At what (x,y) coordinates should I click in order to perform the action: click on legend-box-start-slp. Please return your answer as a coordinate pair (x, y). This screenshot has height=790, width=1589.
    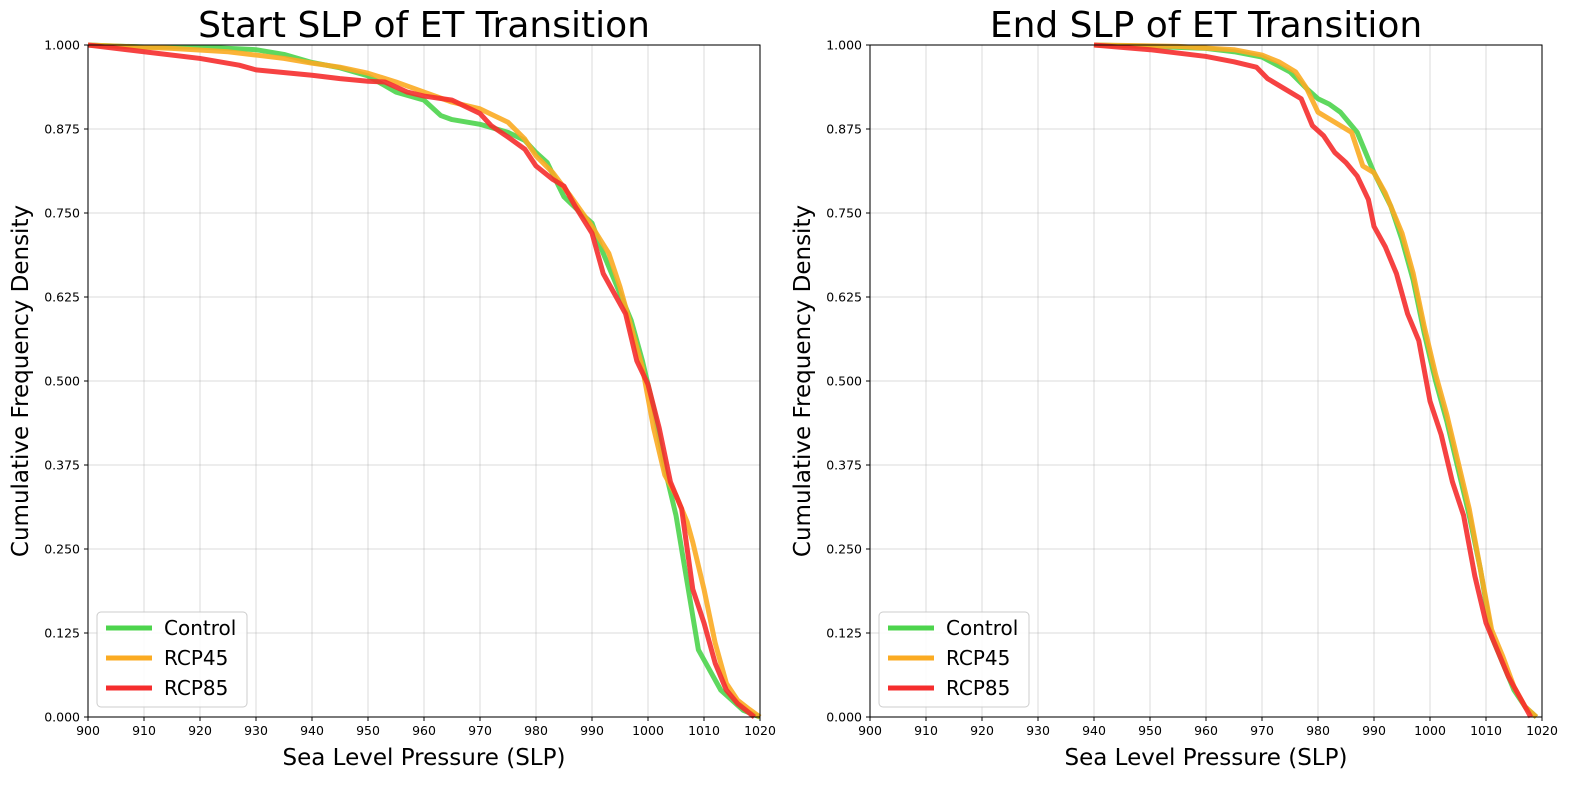
    Looking at the image, I should click on (172, 659).